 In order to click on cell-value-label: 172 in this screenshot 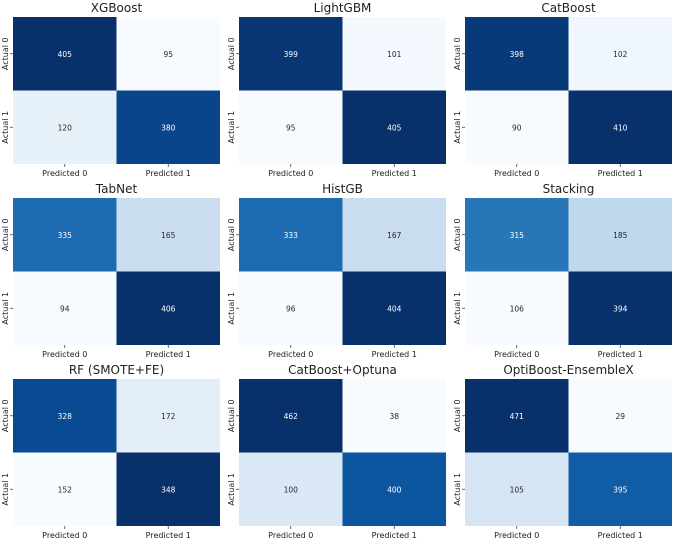, I will do `click(168, 416)`.